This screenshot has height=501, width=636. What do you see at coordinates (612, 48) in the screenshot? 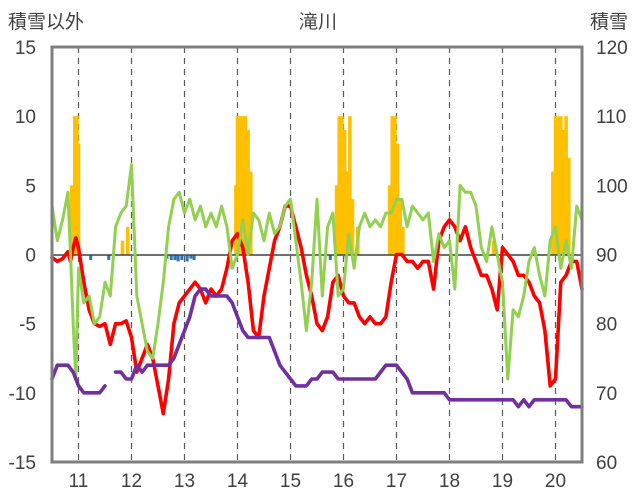
I see `right-tick-label: 120` at bounding box center [612, 48].